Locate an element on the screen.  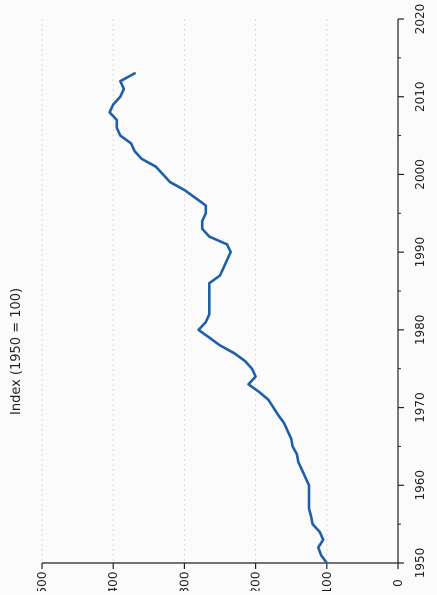
value-tick-label-200: 200 is located at coordinates (256, 581).